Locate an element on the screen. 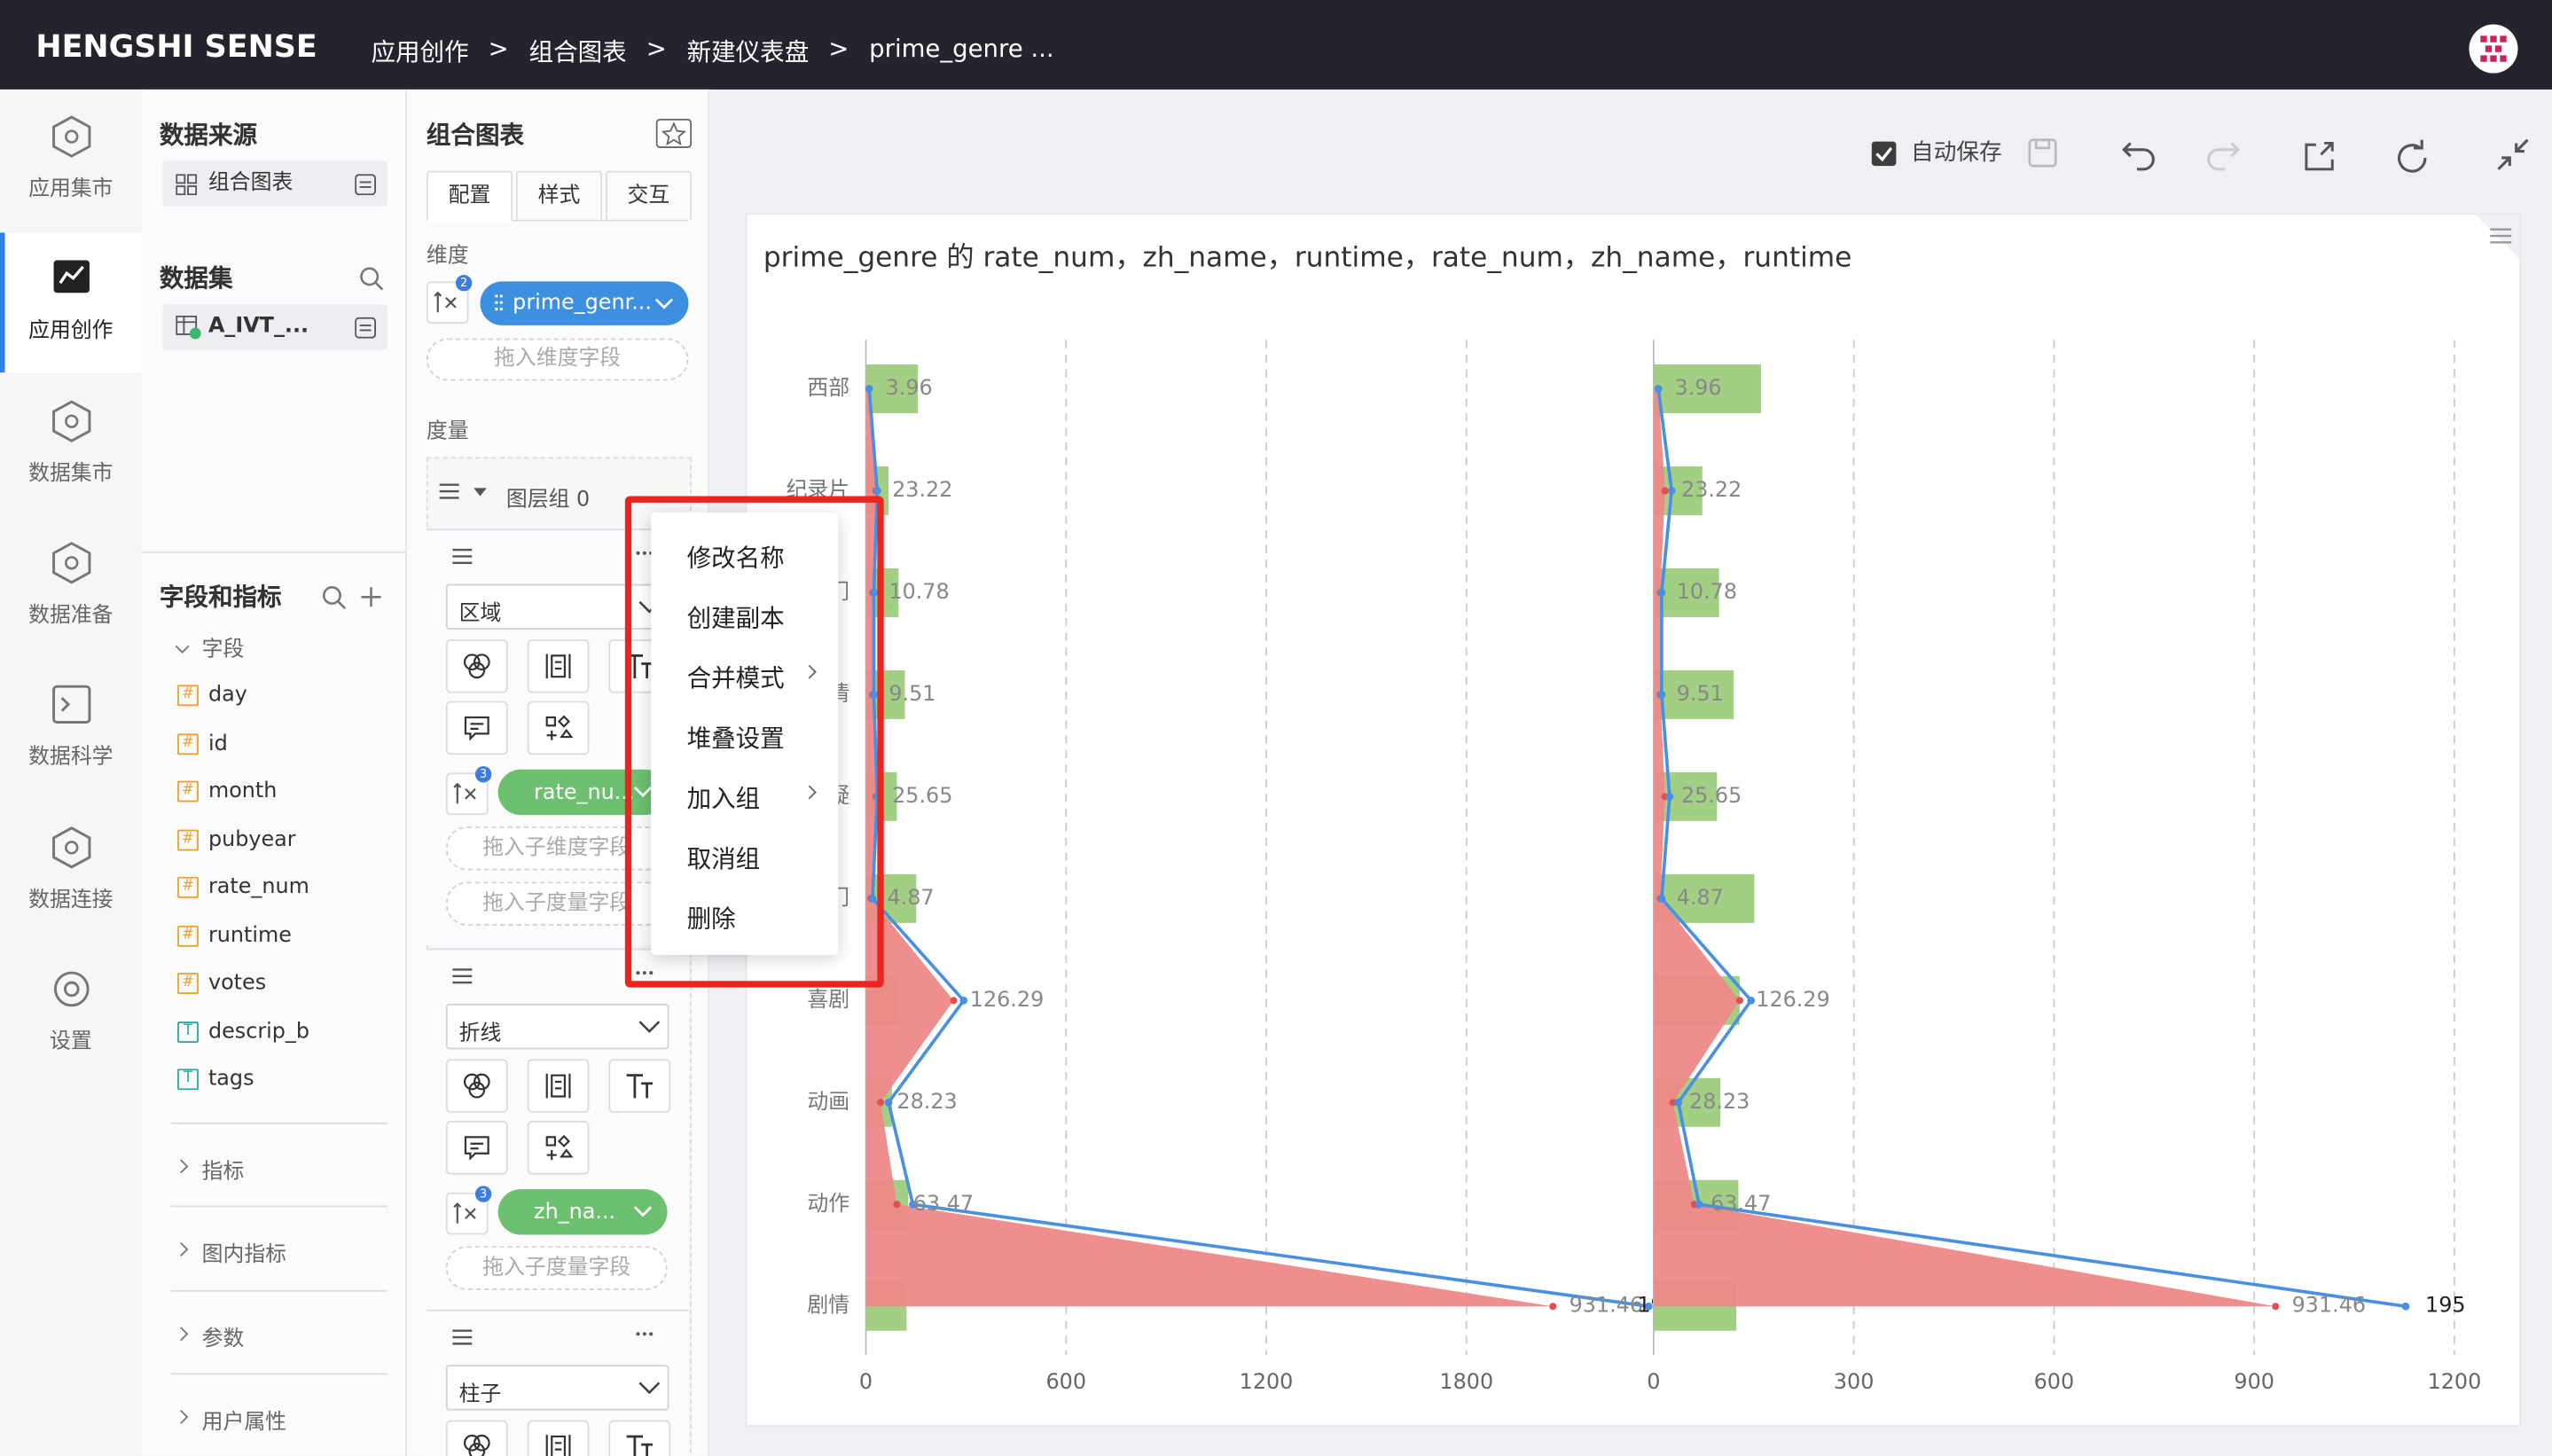  section-label: 图内指标 is located at coordinates (244, 1255).